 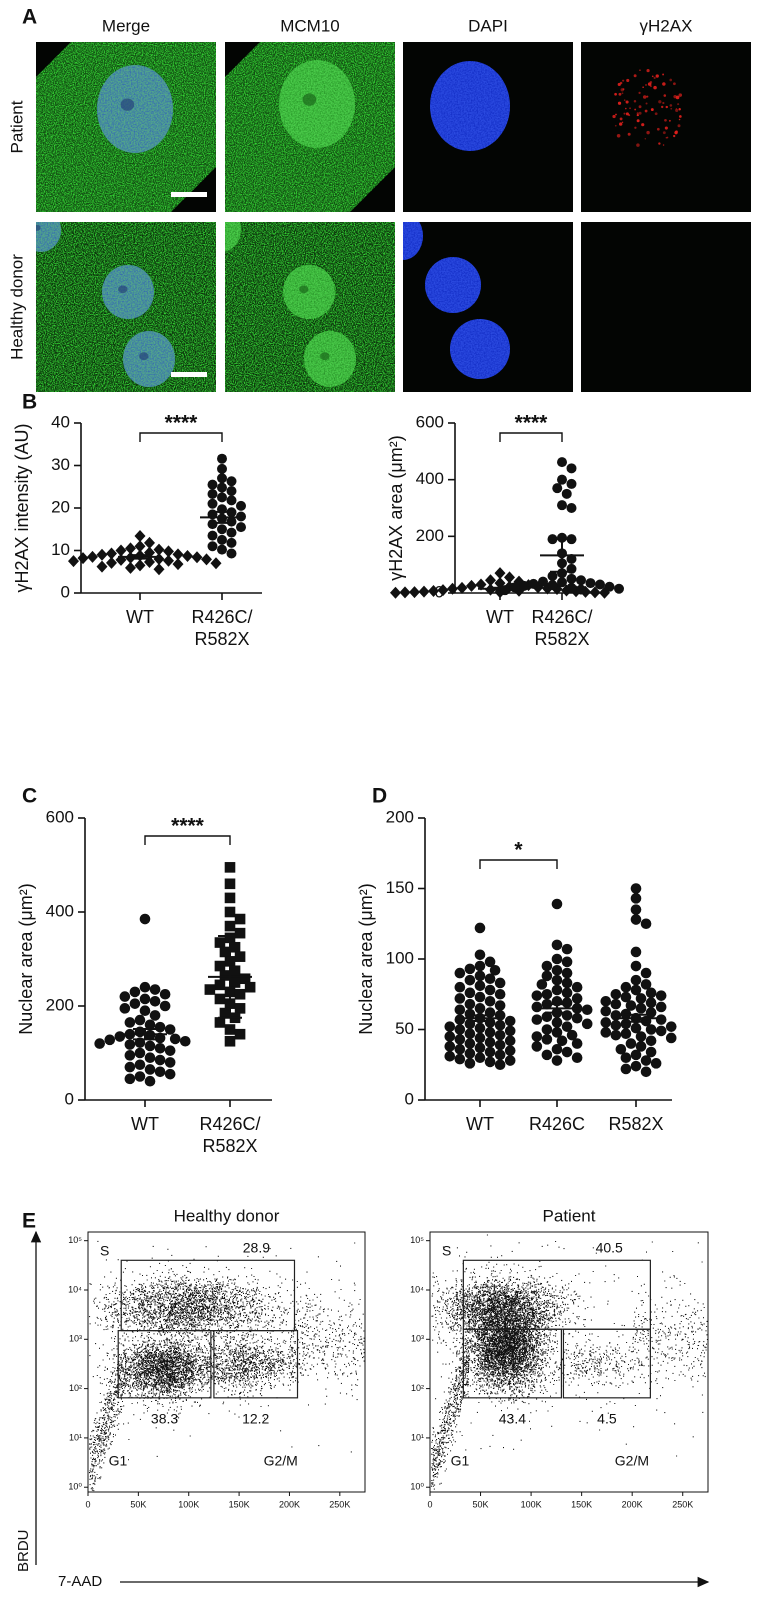 What do you see at coordinates (229, 1135) in the screenshot?
I see `x-tick-label: R426C/R582X` at bounding box center [229, 1135].